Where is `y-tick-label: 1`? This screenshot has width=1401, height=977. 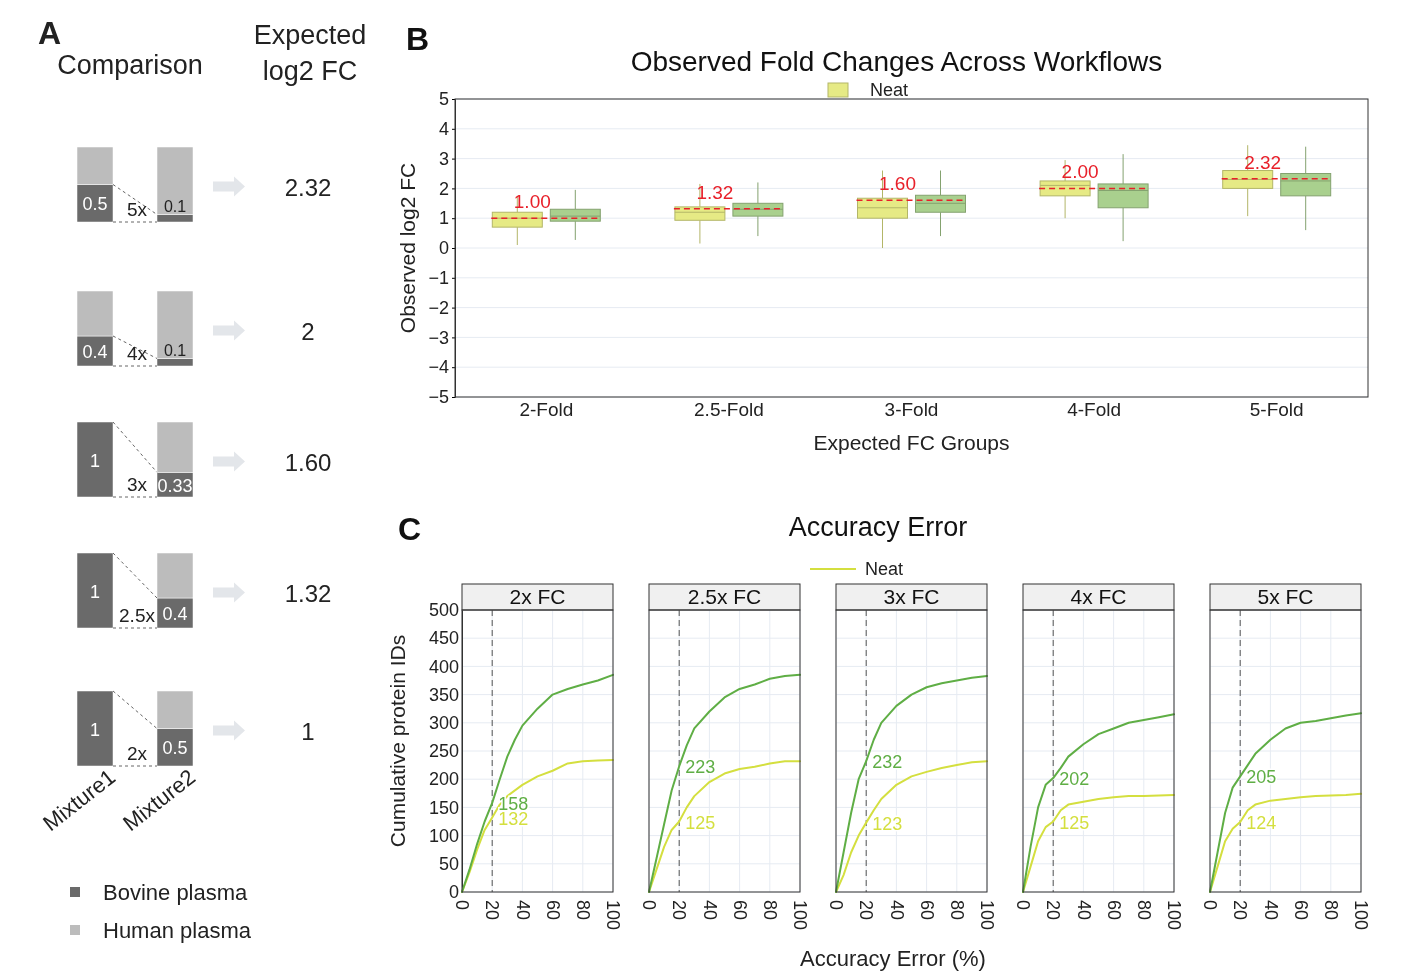 y-tick-label: 1 is located at coordinates (443, 218).